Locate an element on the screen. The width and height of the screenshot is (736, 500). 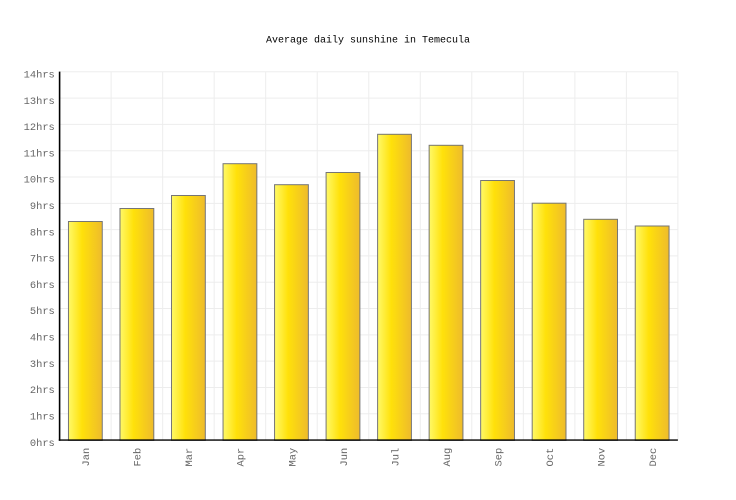
svg-text: 12hrs is located at coordinates (39, 128).